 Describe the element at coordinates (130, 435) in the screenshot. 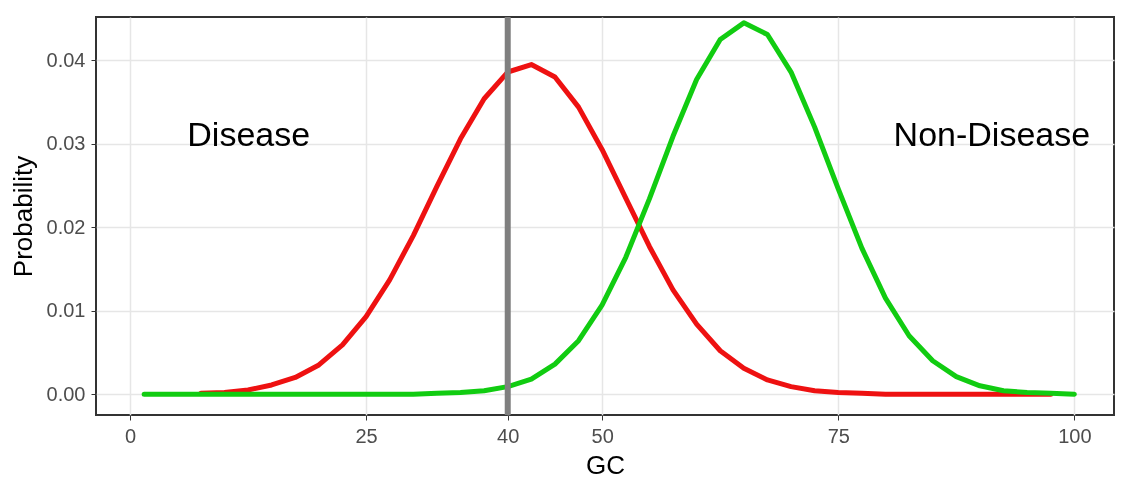

I see `x-tick-label: 0` at that location.